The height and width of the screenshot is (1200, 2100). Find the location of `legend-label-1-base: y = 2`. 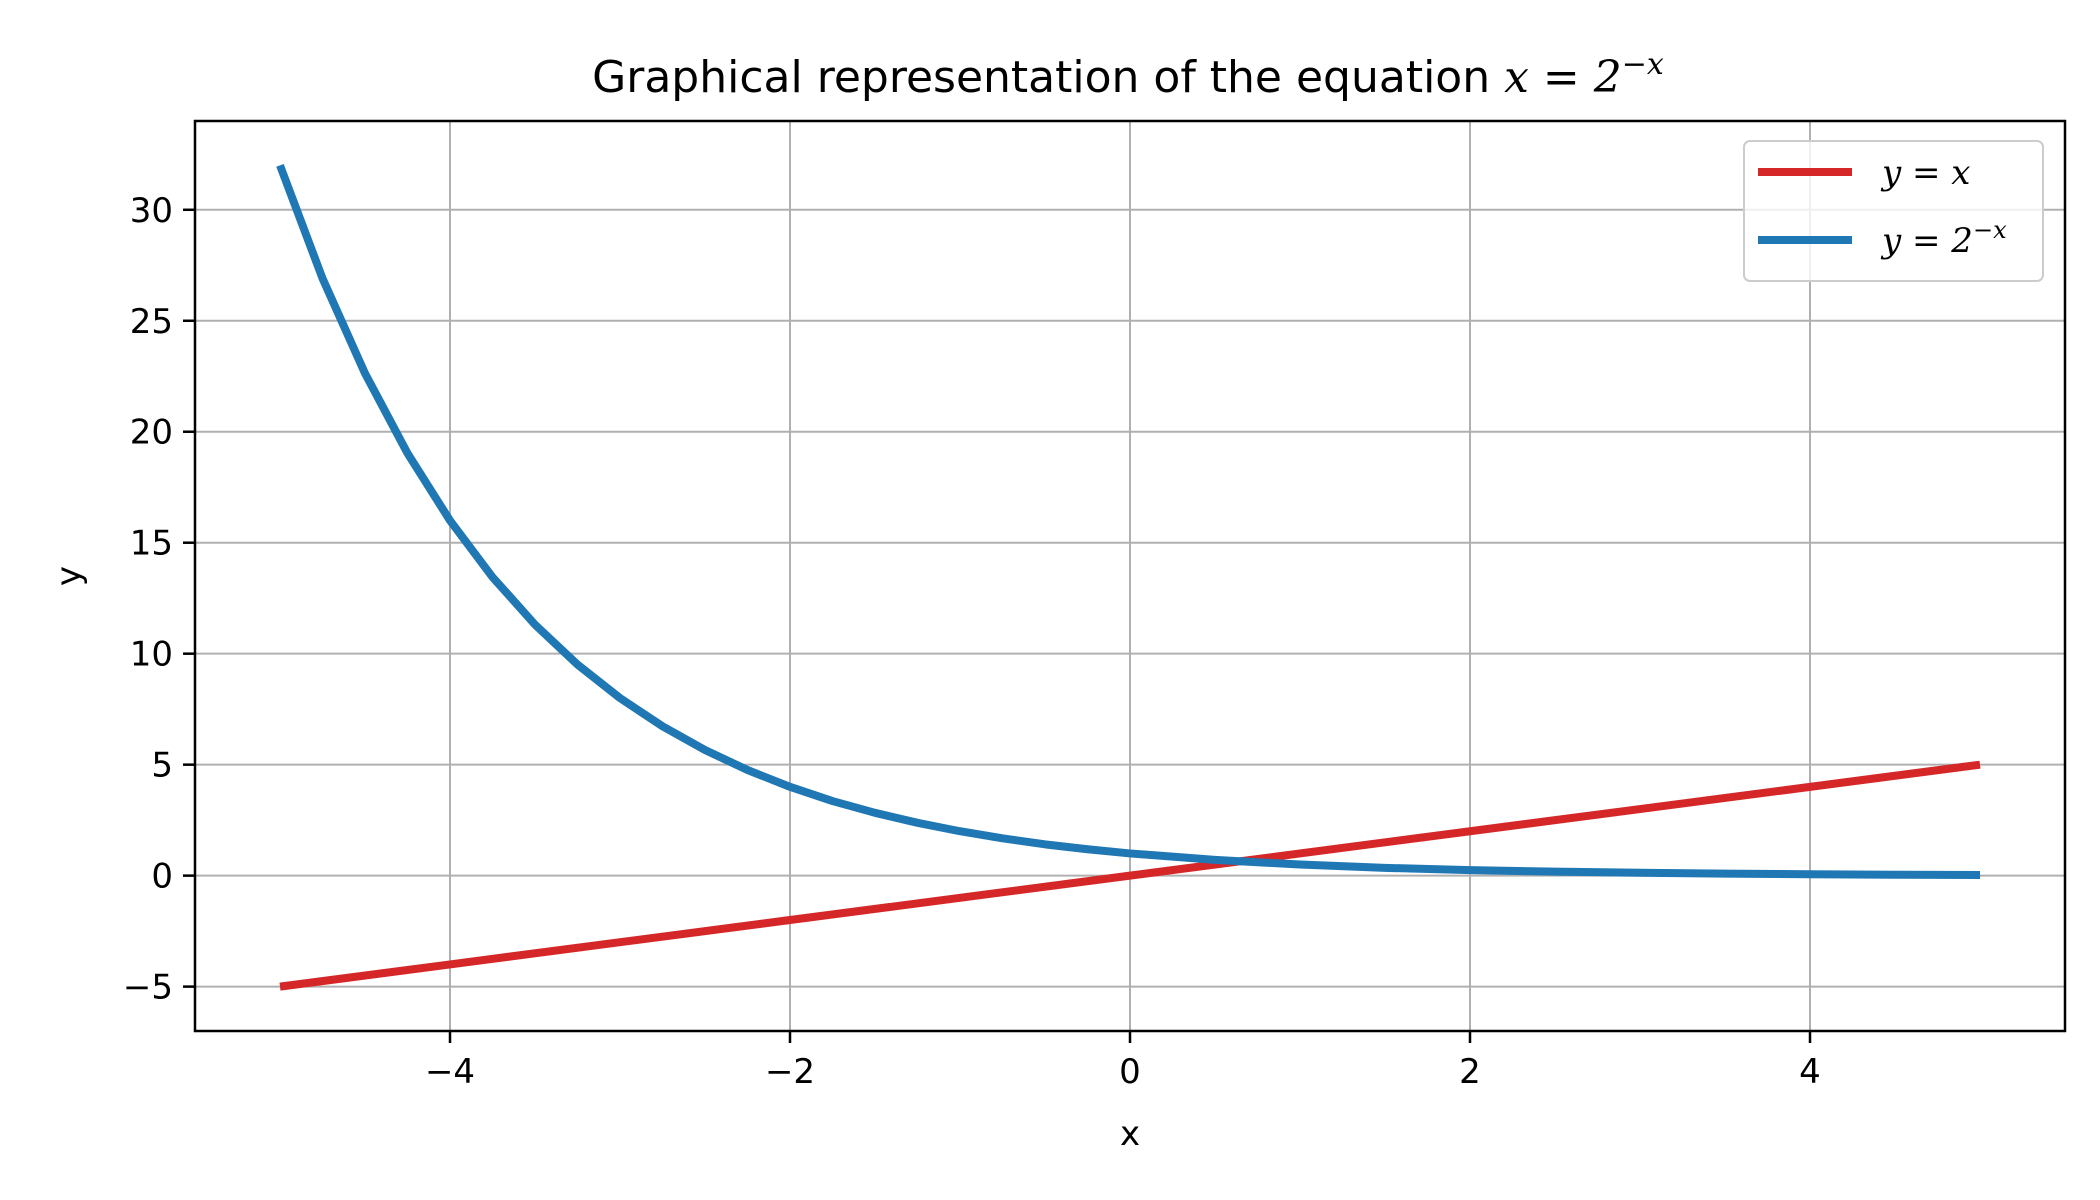

legend-label-1-base: y = 2 is located at coordinates (1926, 241).